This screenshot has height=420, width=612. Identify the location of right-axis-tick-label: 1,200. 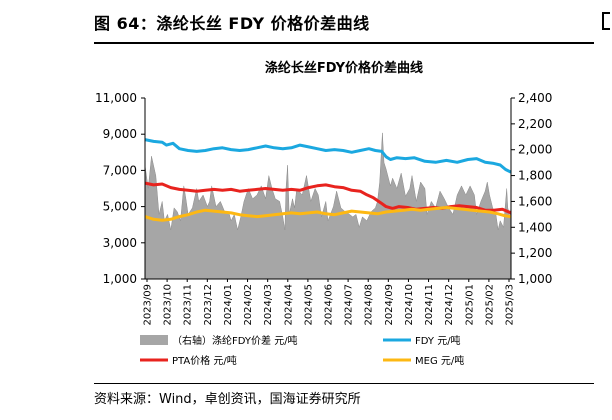
(535, 253).